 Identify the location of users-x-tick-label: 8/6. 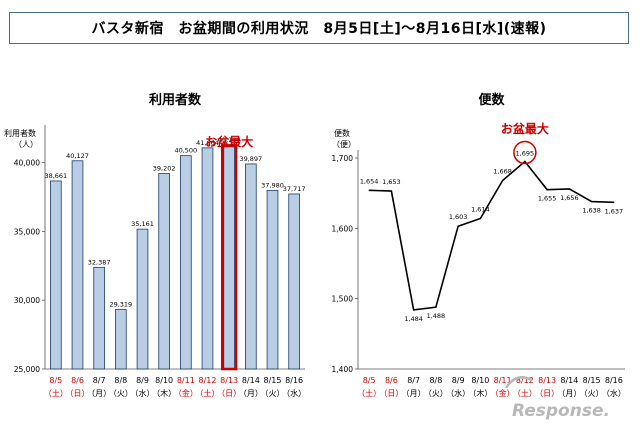
(77, 380).